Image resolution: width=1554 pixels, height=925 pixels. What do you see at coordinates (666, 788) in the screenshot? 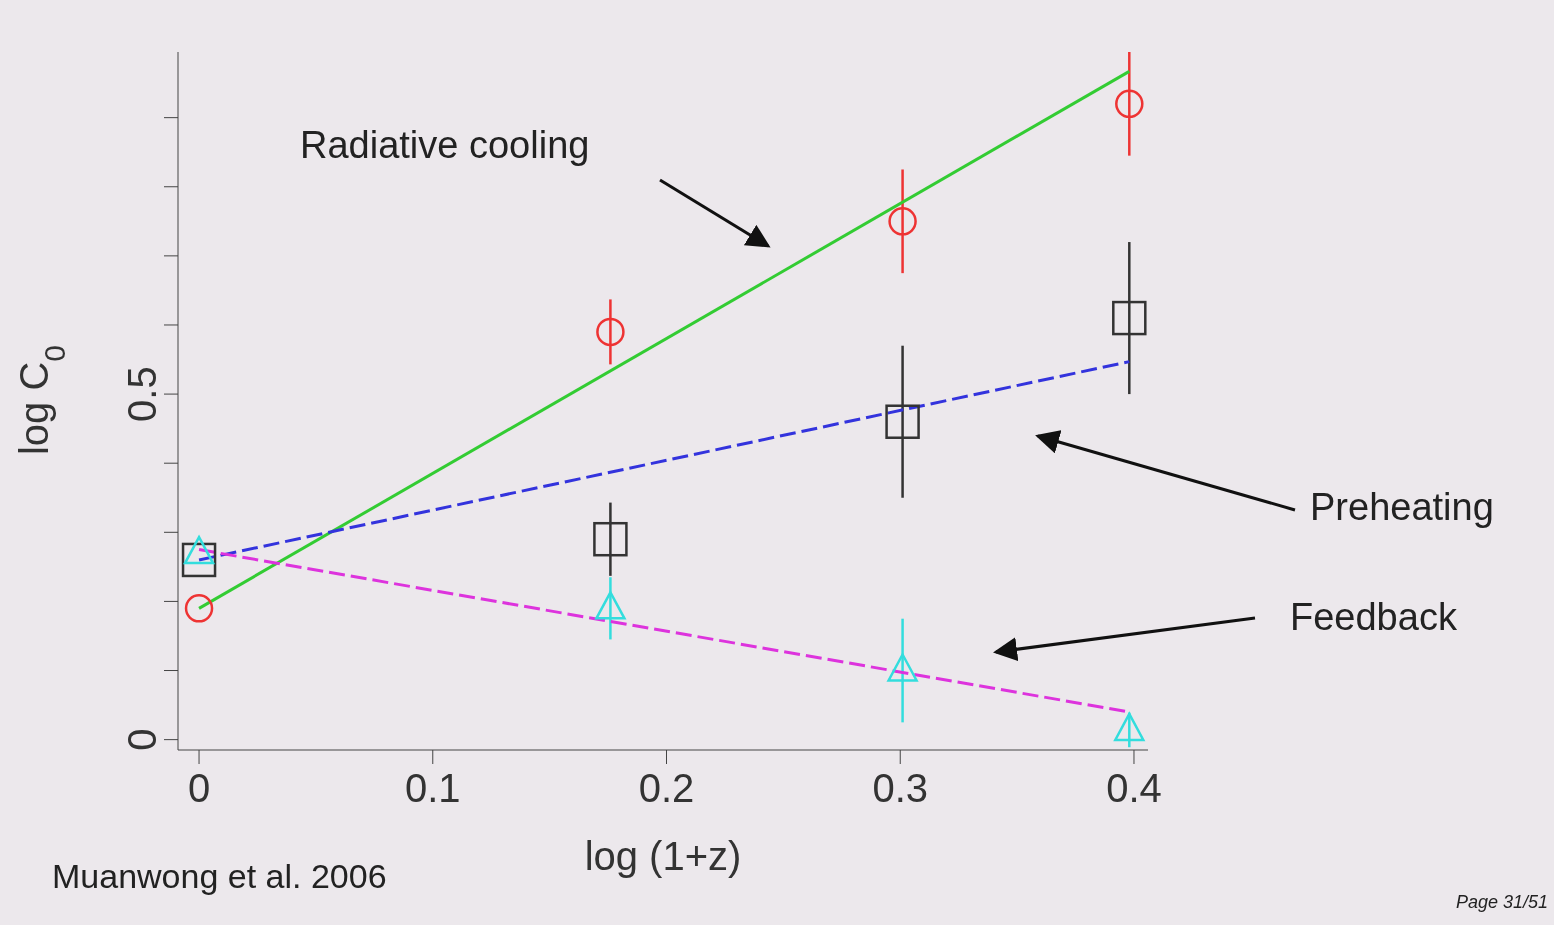
I see `x-tick-label: 0.2` at bounding box center [666, 788].